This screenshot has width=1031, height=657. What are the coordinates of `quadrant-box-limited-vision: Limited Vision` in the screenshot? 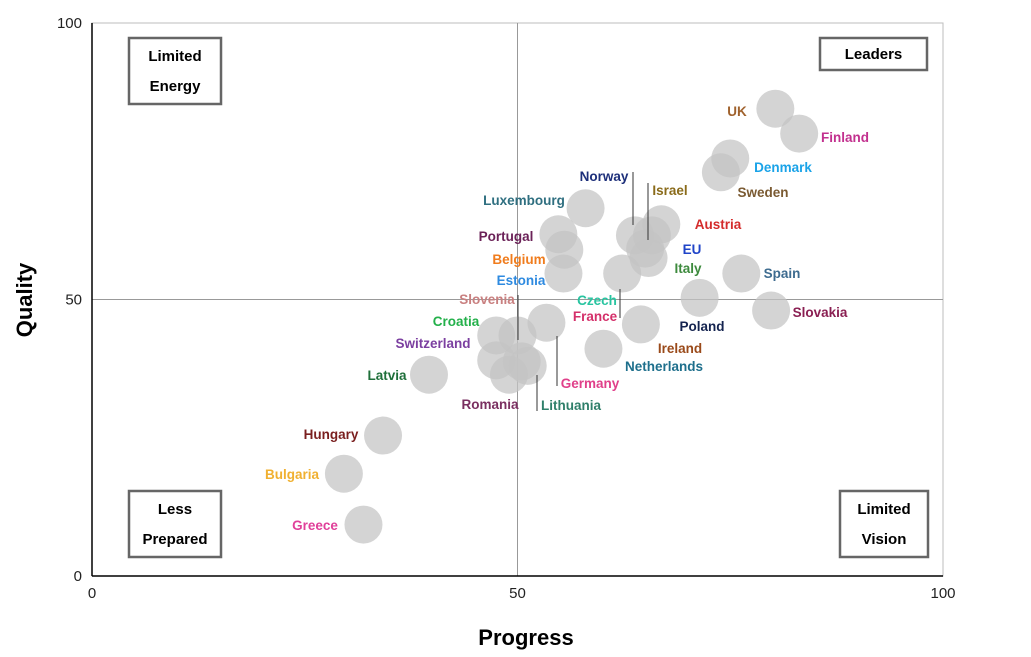 It's located at (884, 524).